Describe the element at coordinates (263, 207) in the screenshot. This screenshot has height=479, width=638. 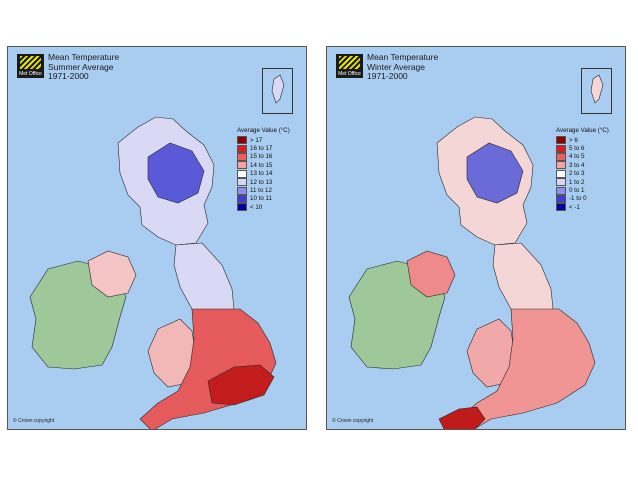
I see `legend-row: < 10` at that location.